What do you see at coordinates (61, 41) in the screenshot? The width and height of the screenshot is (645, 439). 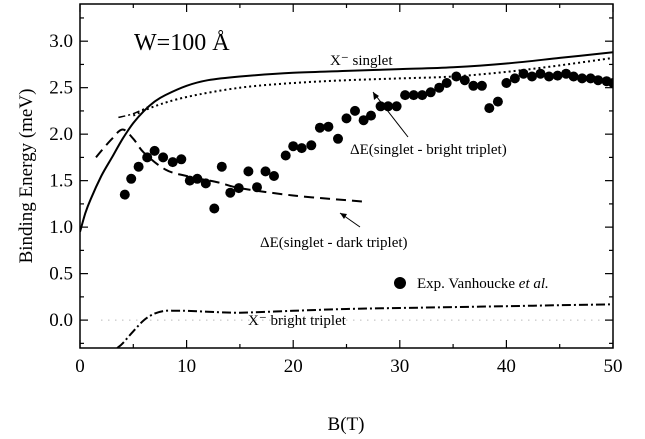 I see `y-tick-label: 3.0` at bounding box center [61, 41].